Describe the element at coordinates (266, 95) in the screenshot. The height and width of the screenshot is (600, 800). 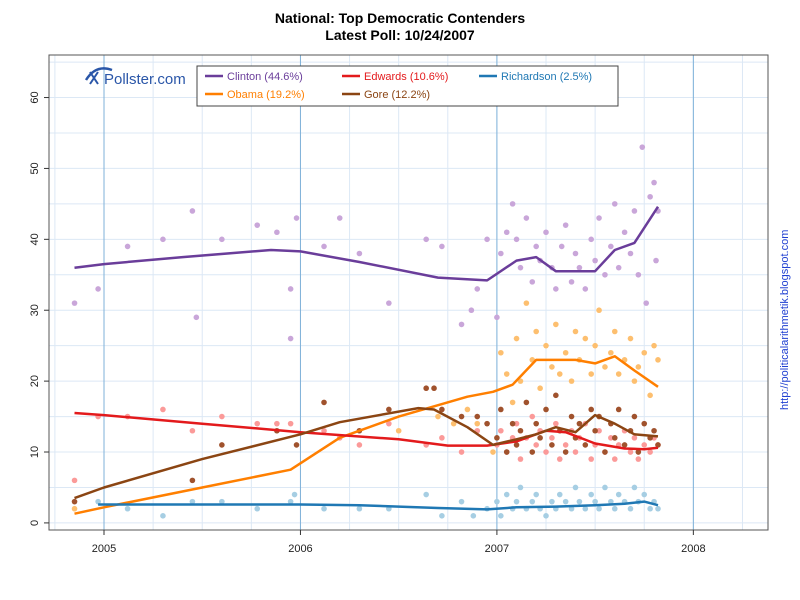
I see `obama-legend-label: Obama (19.2%)` at that location.